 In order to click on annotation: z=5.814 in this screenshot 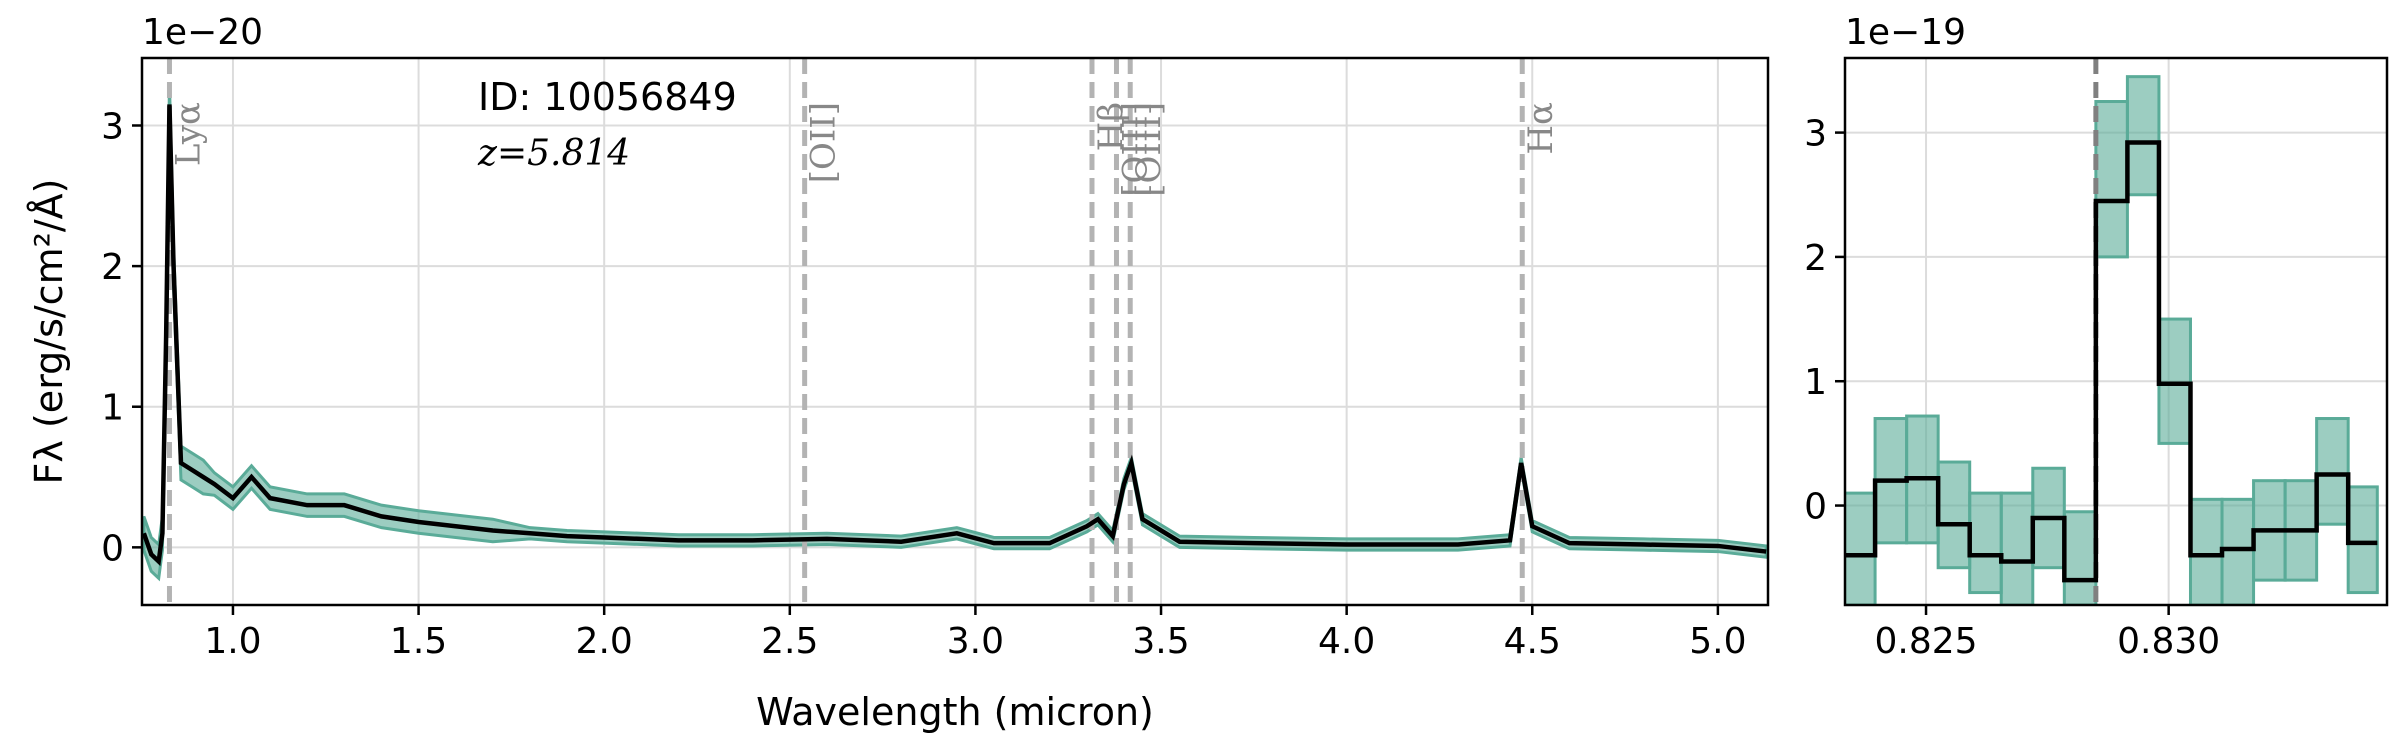, I will do `click(553, 153)`.